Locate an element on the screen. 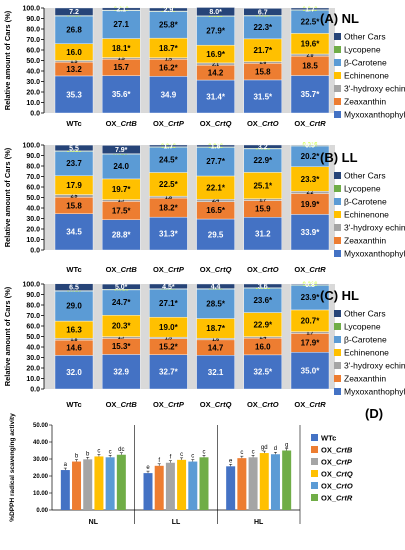 The width and height of the screenshot is (405, 550). data-label: 23.3* is located at coordinates (311, 179).